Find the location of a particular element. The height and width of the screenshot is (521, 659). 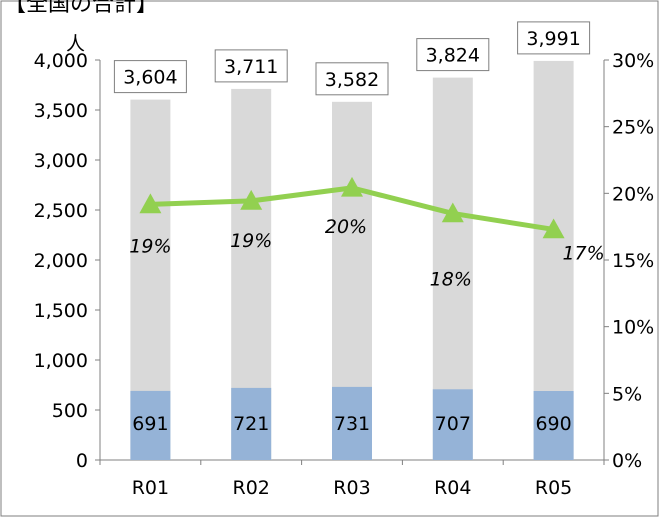

sub-label: 690 is located at coordinates (553, 424).